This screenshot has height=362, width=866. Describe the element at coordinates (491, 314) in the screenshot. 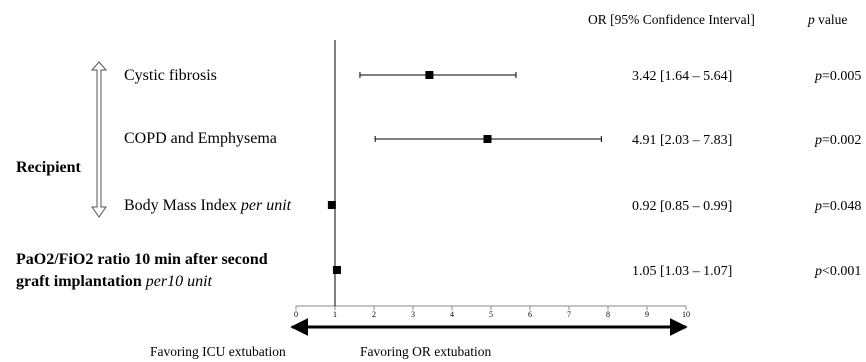

I see `x-tick-label-5: 5` at that location.